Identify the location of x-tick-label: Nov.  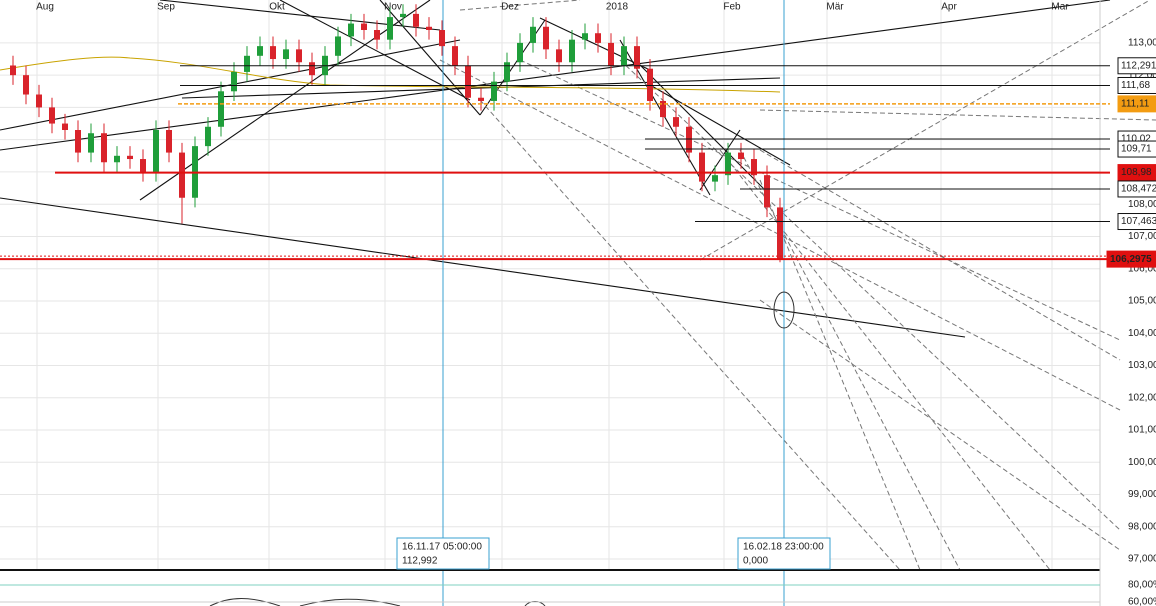
(393, 7).